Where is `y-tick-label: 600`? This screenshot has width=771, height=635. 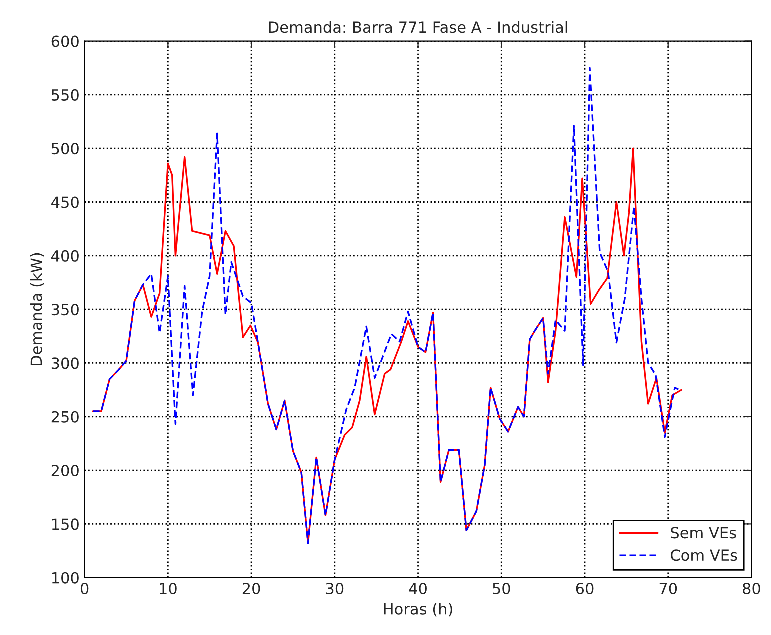 y-tick-label: 600 is located at coordinates (65, 42).